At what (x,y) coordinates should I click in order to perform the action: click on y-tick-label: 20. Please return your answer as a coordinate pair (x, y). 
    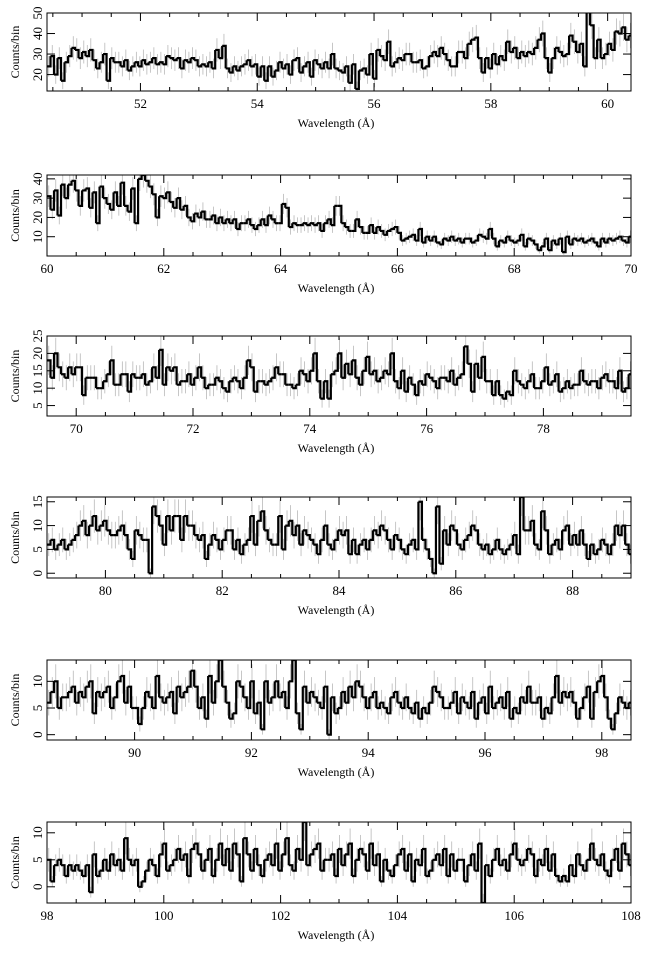
    Looking at the image, I should click on (37, 217).